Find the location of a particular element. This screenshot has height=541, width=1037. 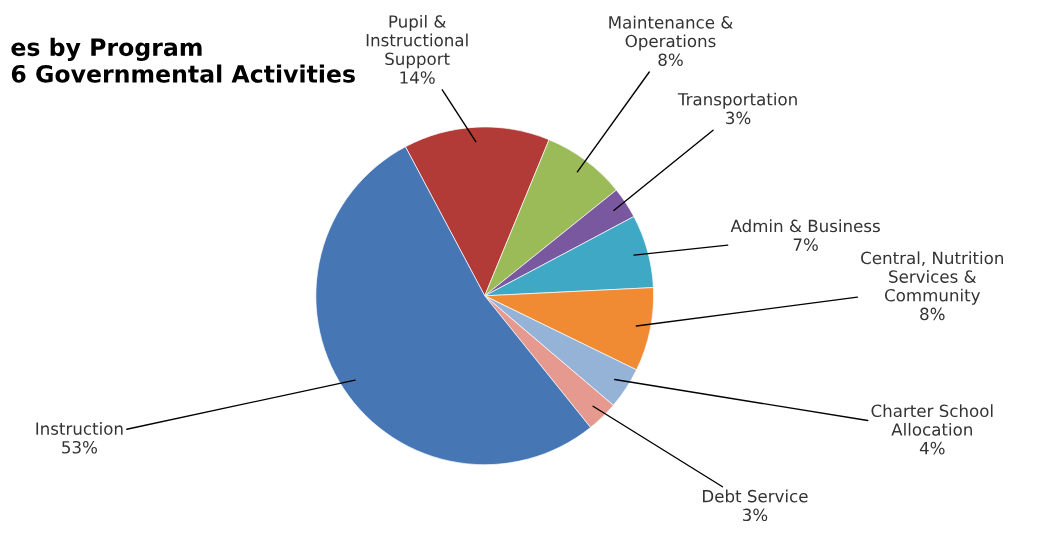

slice-label: Admin & Business is located at coordinates (805, 226).